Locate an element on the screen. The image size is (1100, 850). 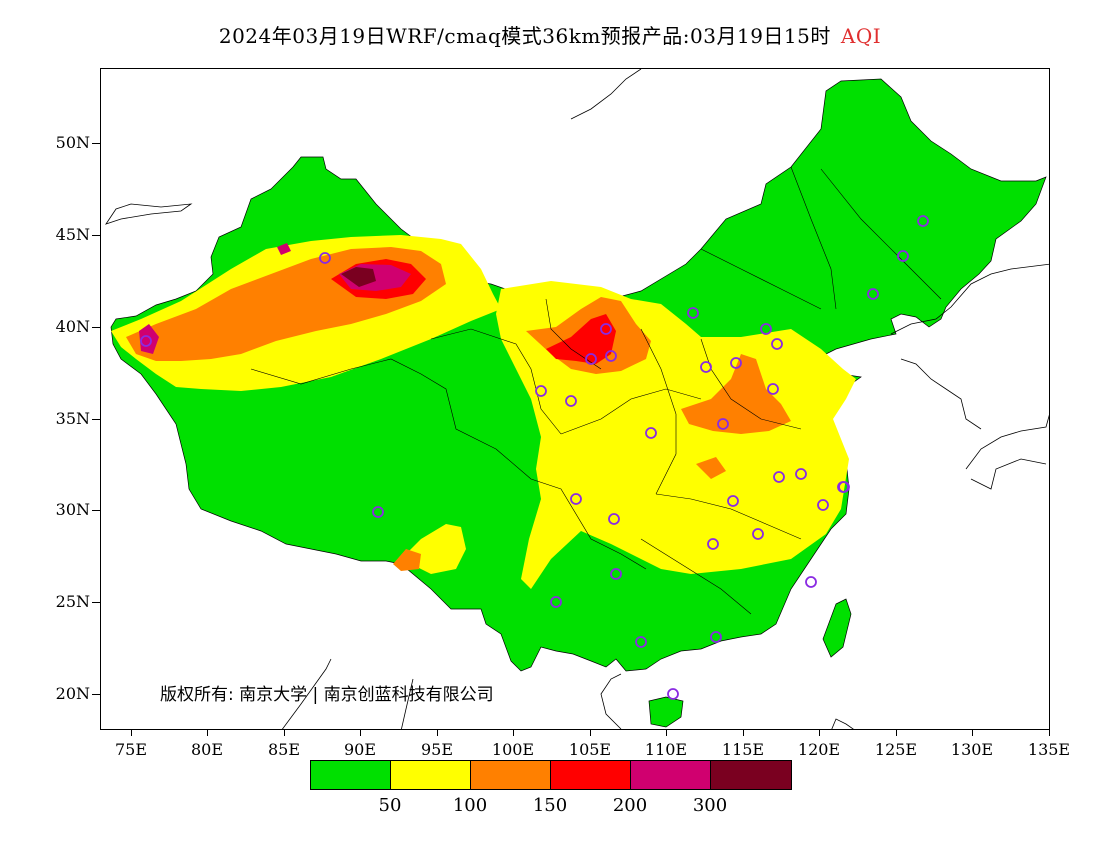
aqi-zone-orange-sw is located at coordinates (407, 560).